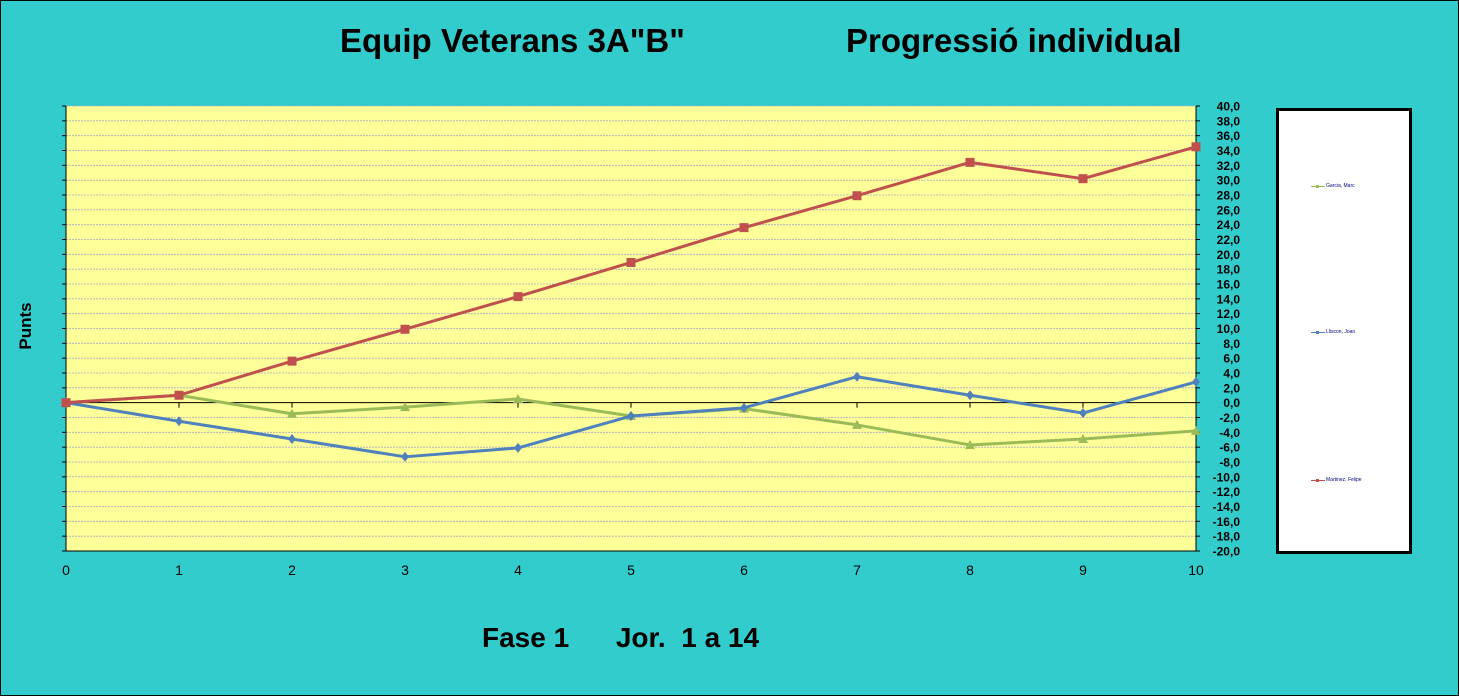 Image resolution: width=1459 pixels, height=696 pixels. Describe the element at coordinates (1227, 492) in the screenshot. I see `y-tick-label: -12,0` at that location.